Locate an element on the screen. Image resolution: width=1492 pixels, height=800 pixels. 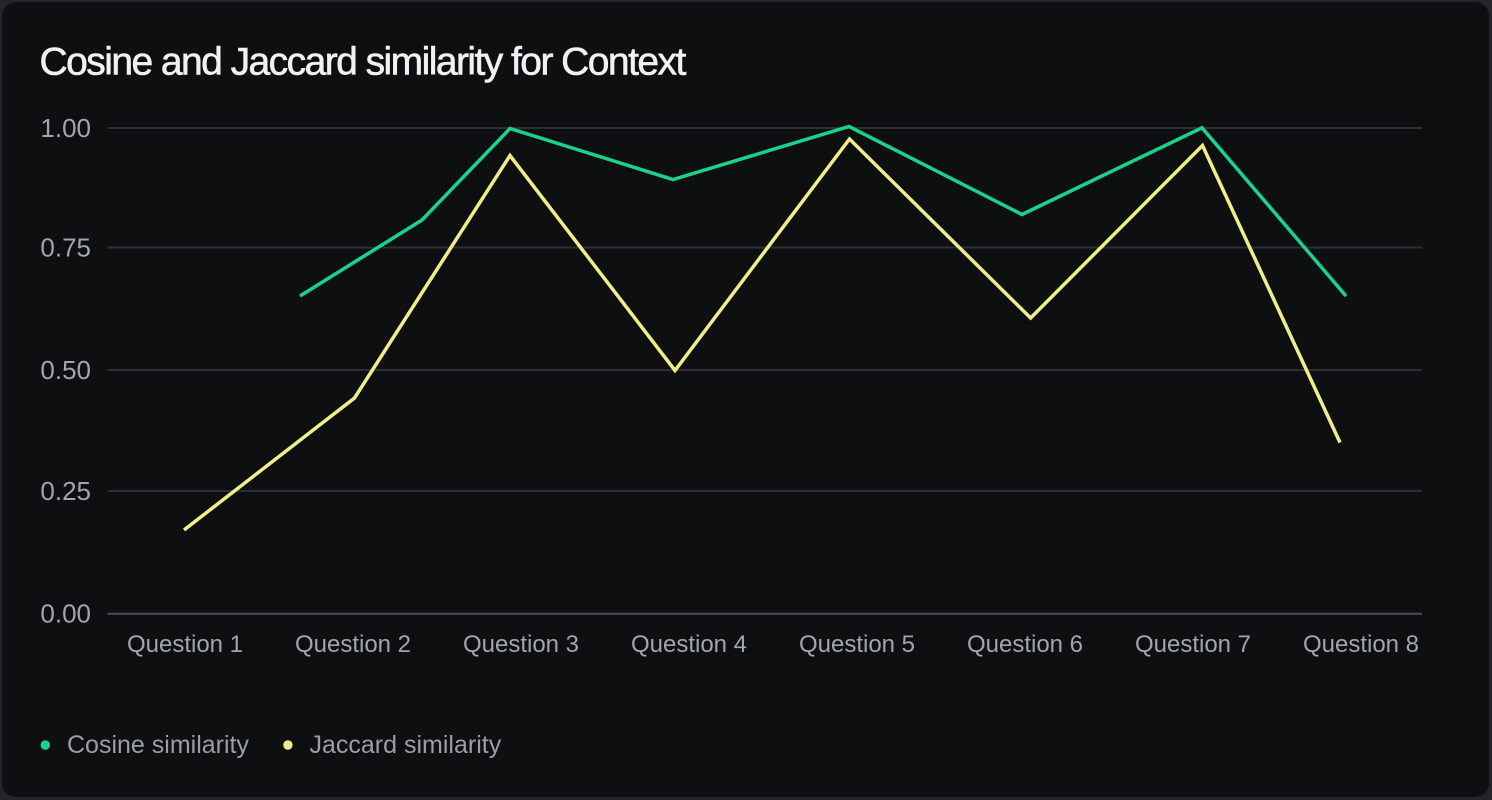
svg-text: Question 5 is located at coordinates (857, 644).